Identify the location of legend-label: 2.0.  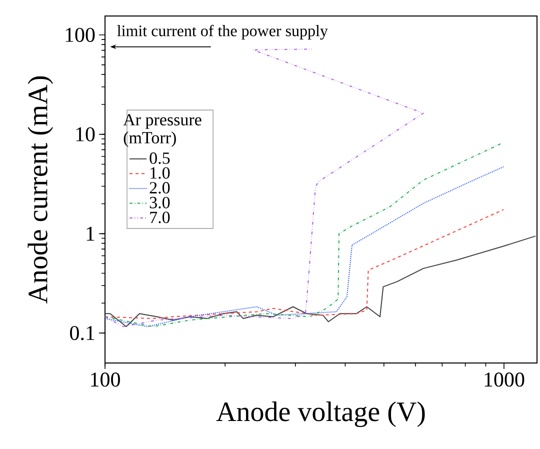
(160, 188).